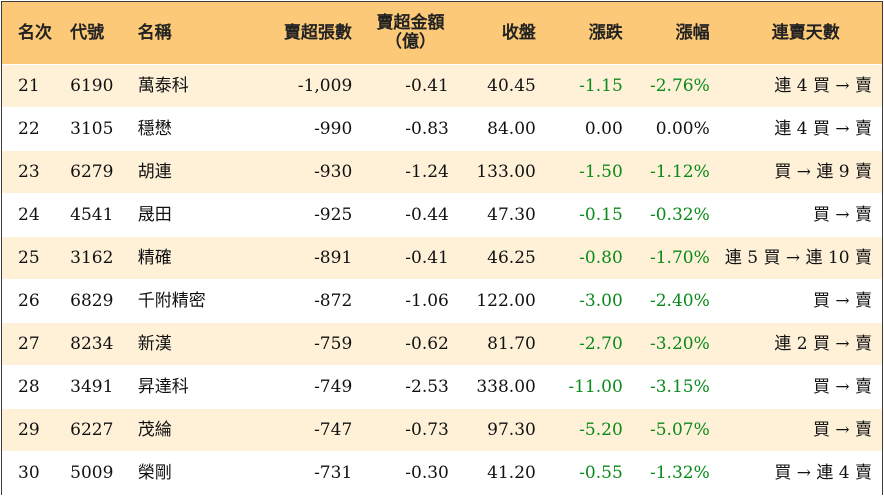 The image size is (884, 497). Describe the element at coordinates (92, 86) in the screenshot. I see `code-cell: 6190` at that location.